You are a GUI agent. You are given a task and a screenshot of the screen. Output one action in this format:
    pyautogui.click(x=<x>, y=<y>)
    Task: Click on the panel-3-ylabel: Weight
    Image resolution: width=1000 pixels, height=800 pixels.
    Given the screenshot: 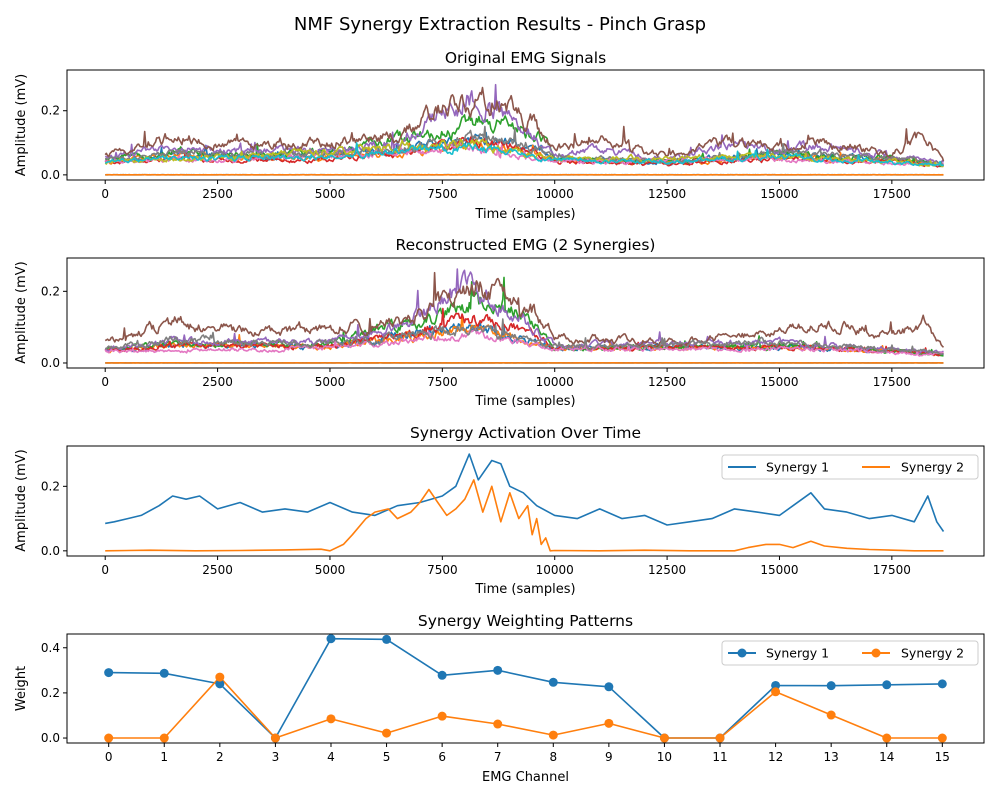 What is the action you would take?
    pyautogui.click(x=21, y=688)
    